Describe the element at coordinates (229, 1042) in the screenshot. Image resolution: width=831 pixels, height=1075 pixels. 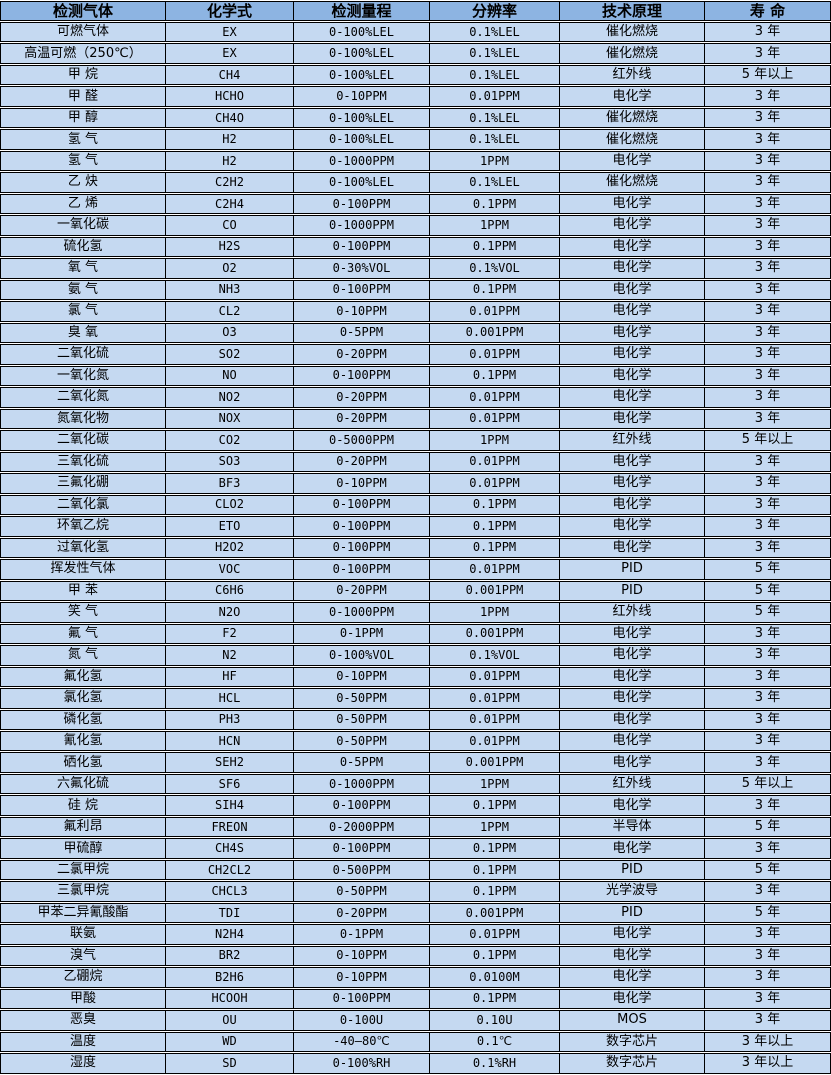
I see `cell-chemical-formula: WD` at that location.